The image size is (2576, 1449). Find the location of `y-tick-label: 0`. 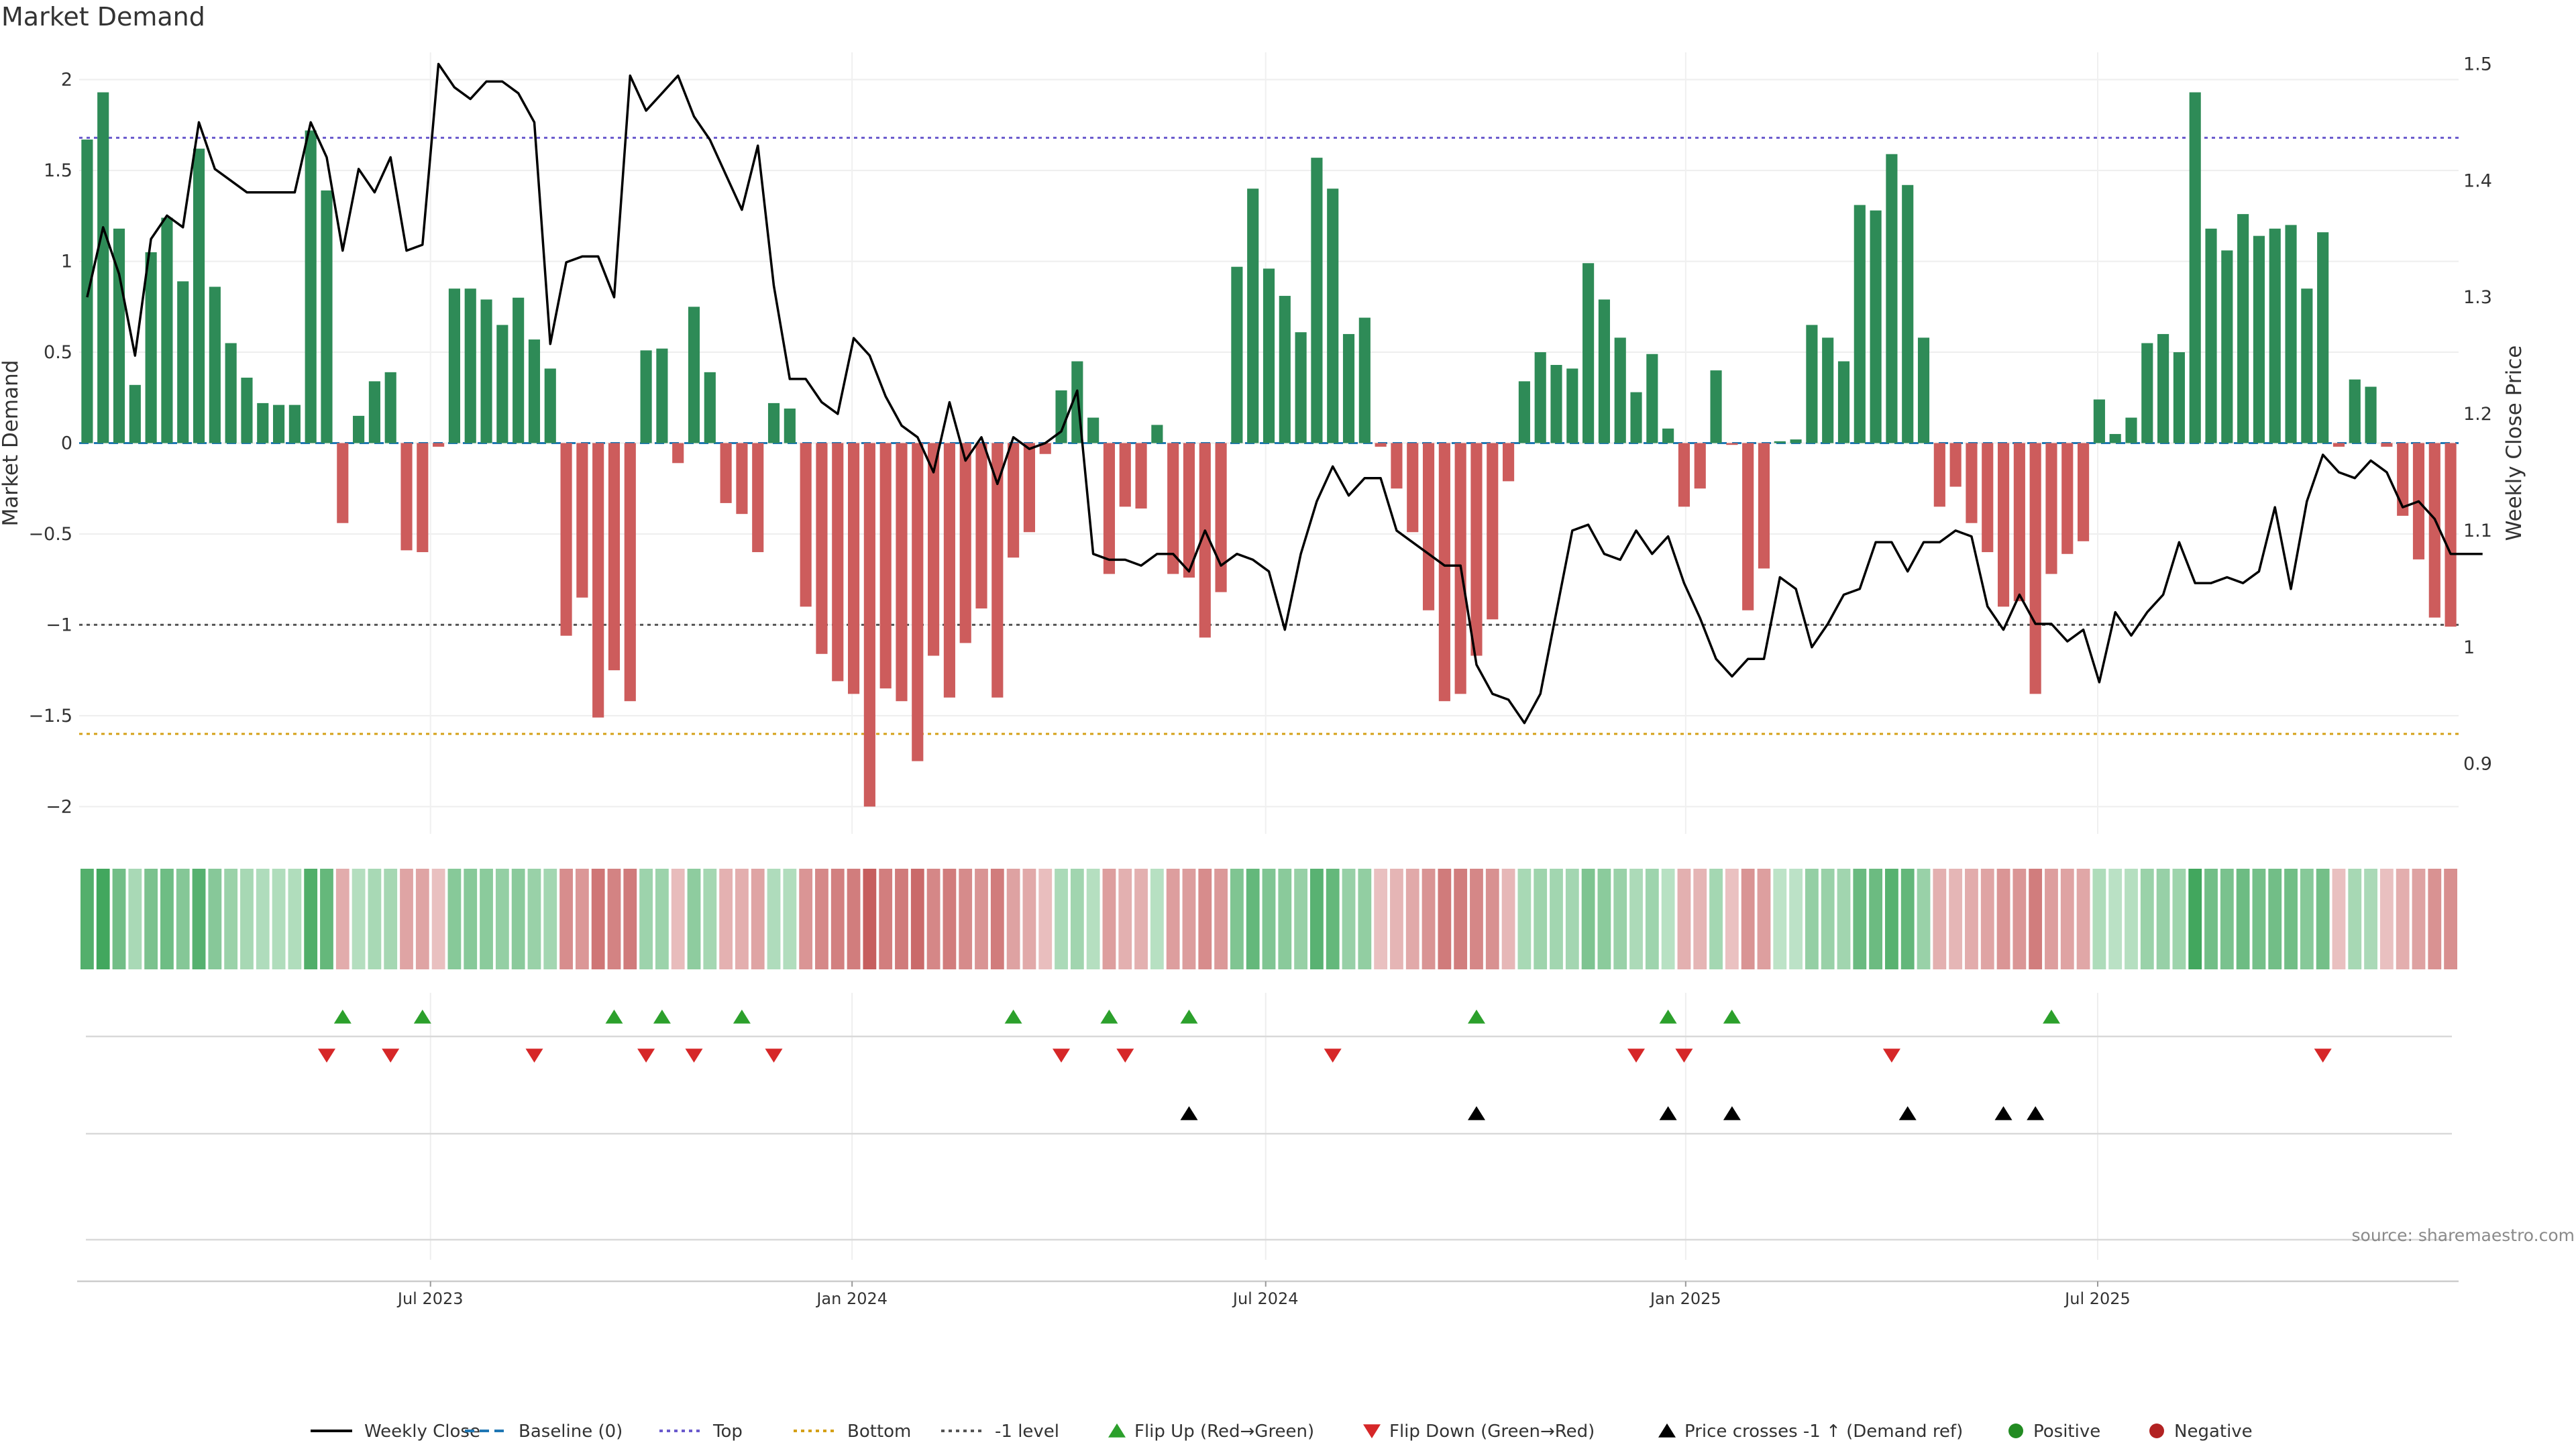

y-tick-label: 0 is located at coordinates (66, 443).